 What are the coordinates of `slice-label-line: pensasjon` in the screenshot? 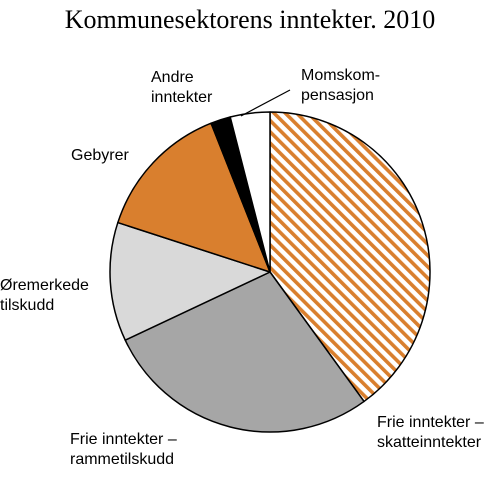 It's located at (337, 95).